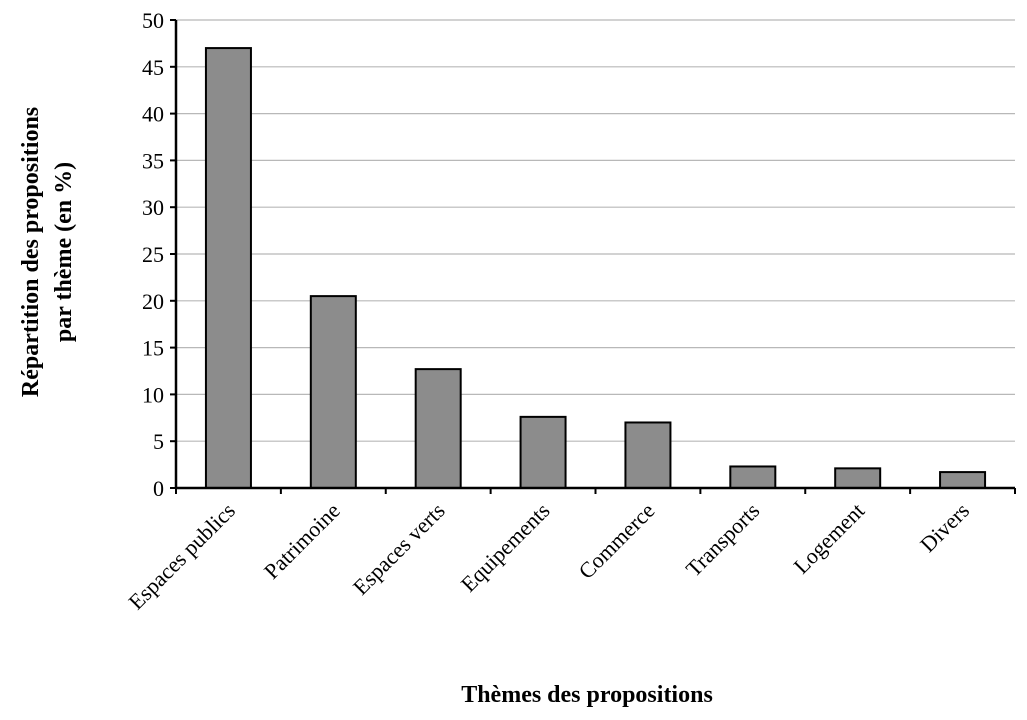 The width and height of the screenshot is (1027, 720). I want to click on y-axis-title-line-2: par thème (en %), so click(64, 252).